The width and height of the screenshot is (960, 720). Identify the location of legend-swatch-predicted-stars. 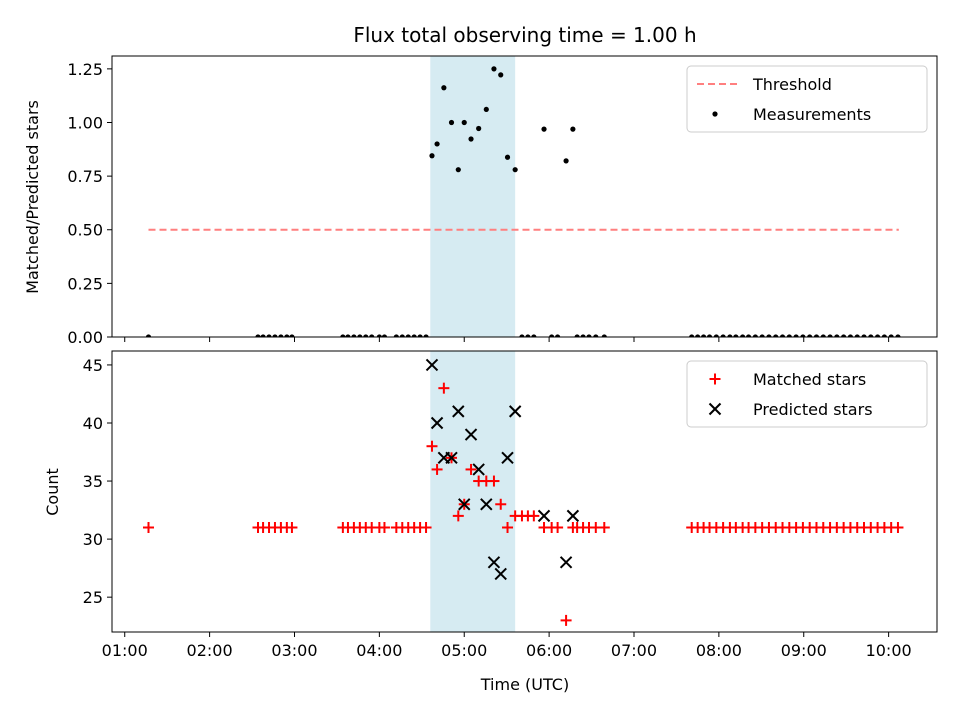
(715, 409).